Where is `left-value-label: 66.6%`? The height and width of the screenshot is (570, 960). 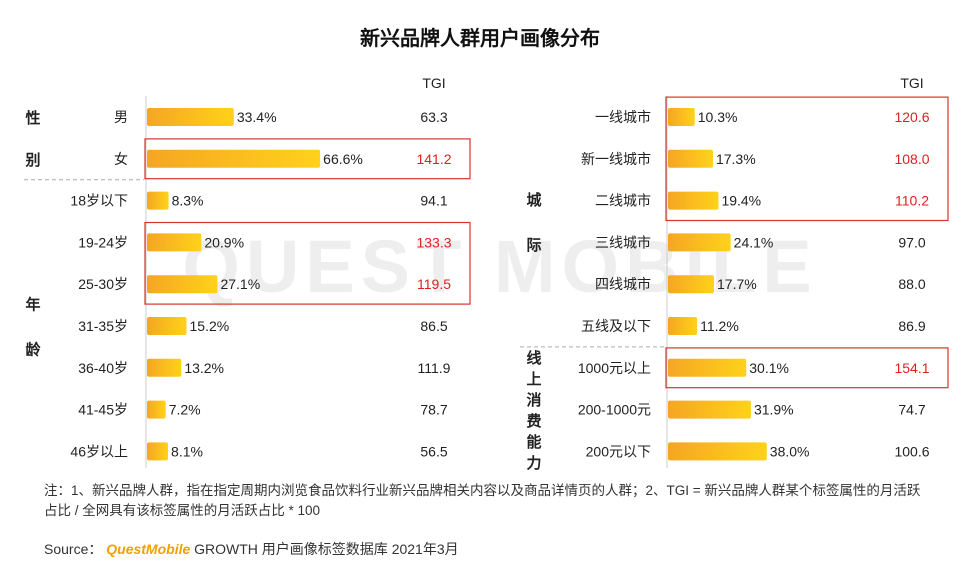
left-value-label: 66.6% is located at coordinates (343, 159).